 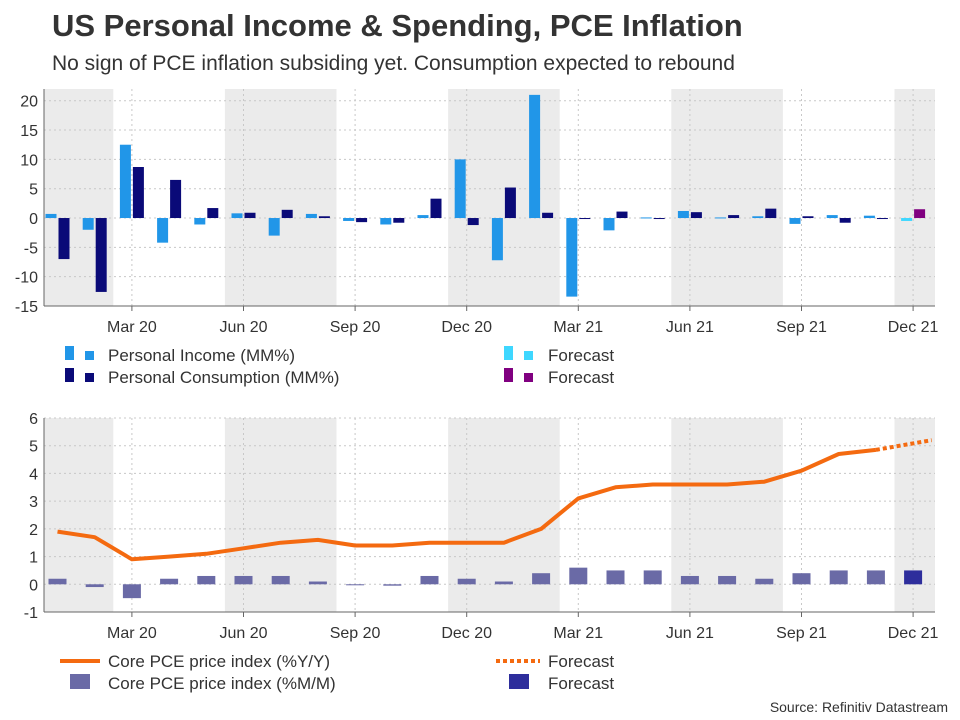 I want to click on bottom-chart-y-tick-label: 3, so click(x=33, y=502).